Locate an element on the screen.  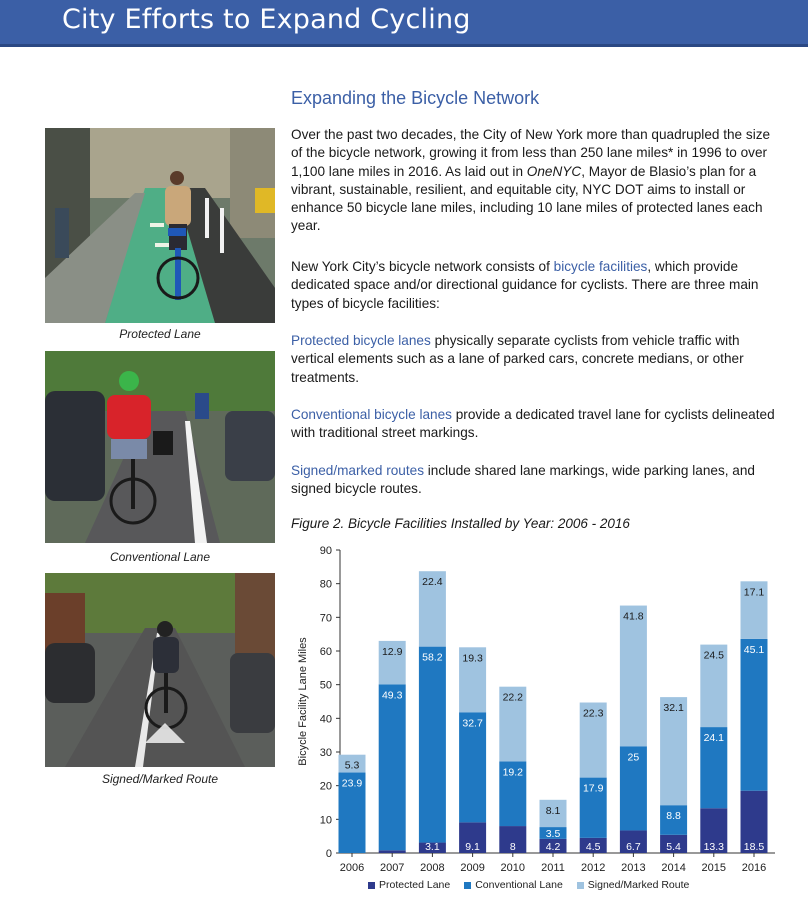
y-tick-label: 10 is located at coordinates (326, 820).